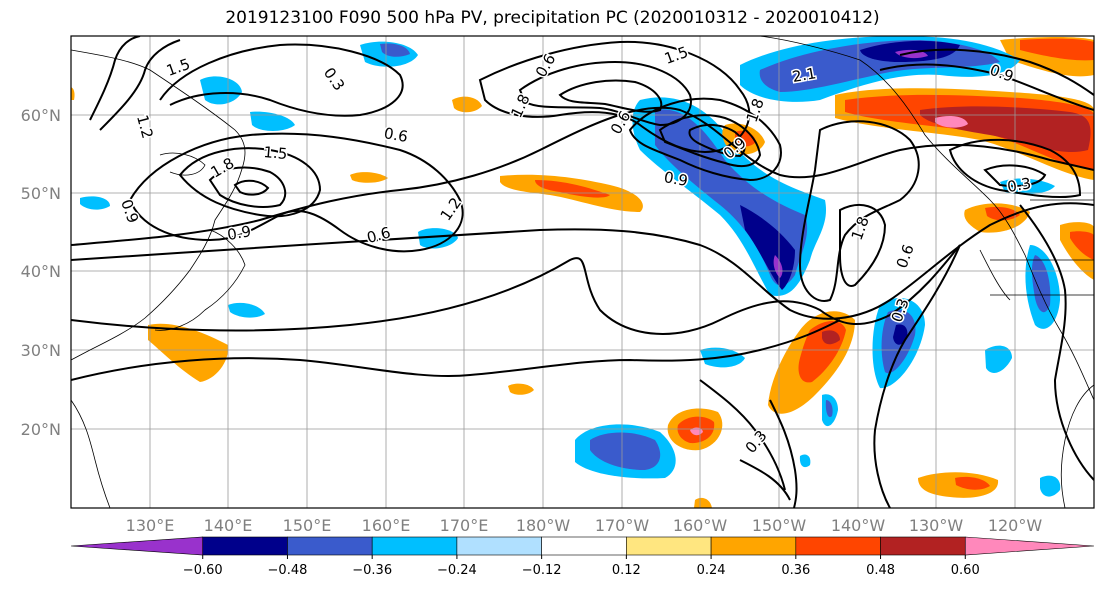 The height and width of the screenshot is (601, 1105). I want to click on colorbar-tick-label: −0.24, so click(457, 570).